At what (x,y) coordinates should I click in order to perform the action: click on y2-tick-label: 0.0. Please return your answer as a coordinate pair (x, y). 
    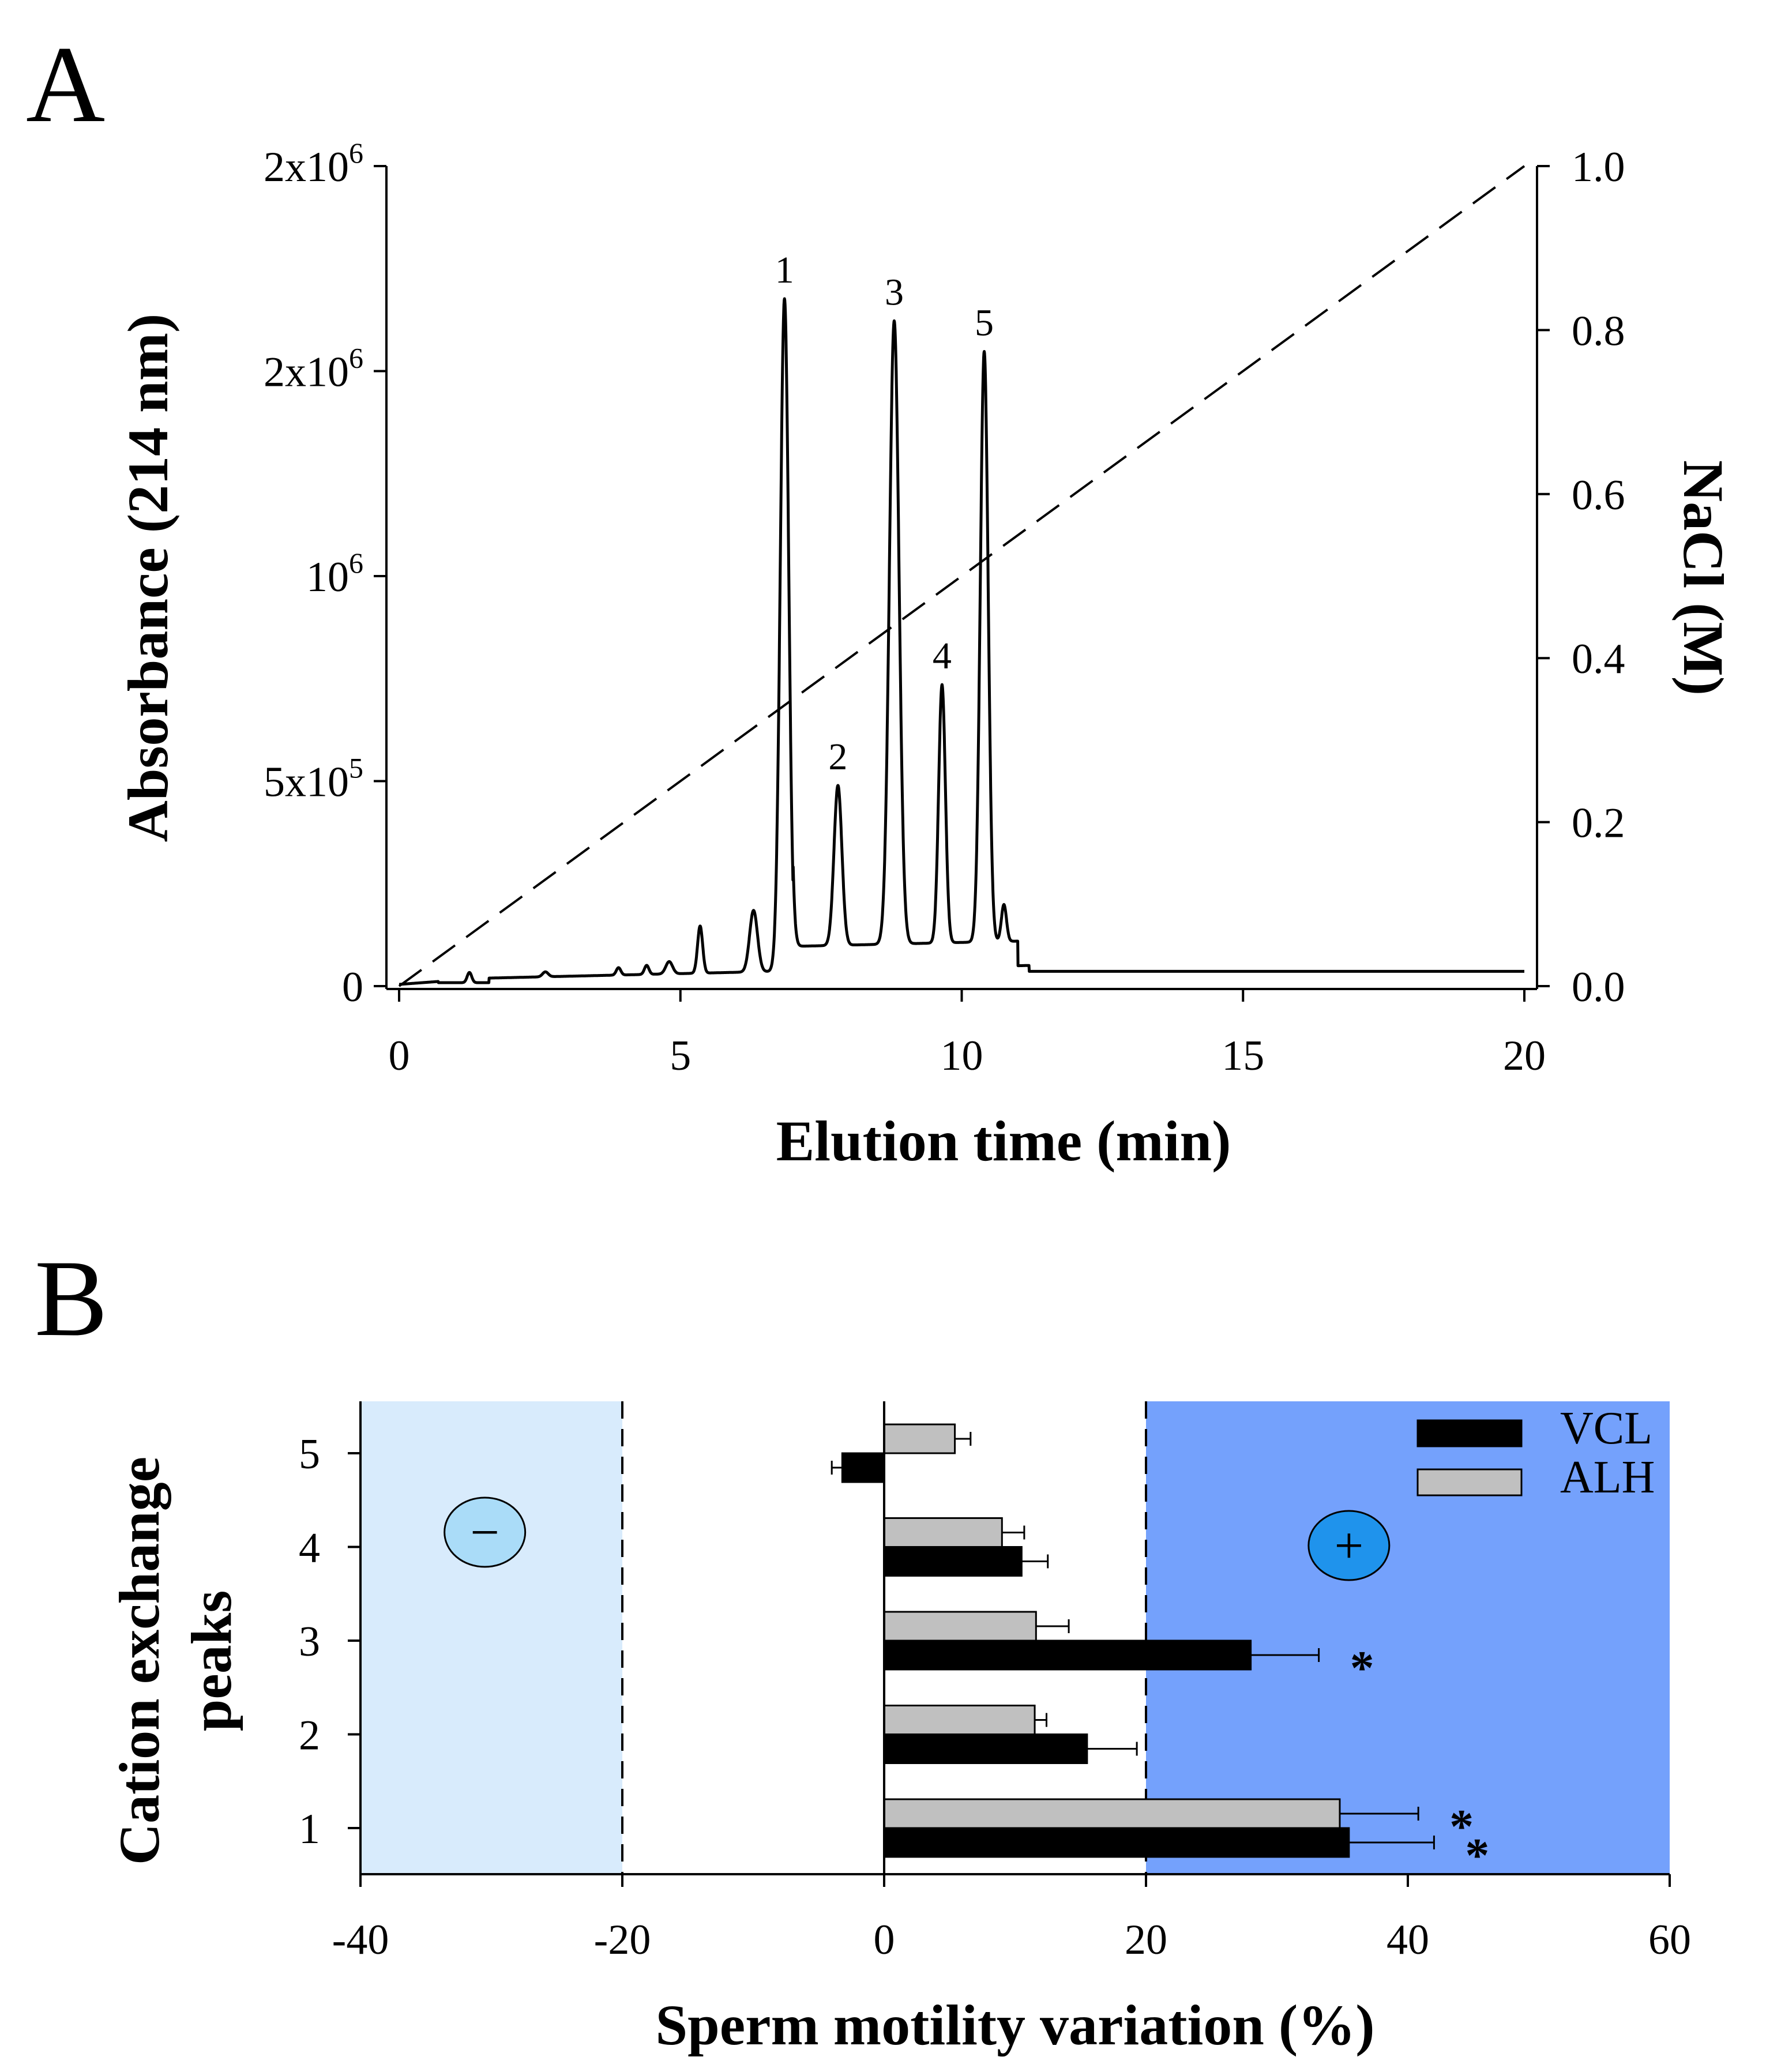
    Looking at the image, I should click on (1598, 987).